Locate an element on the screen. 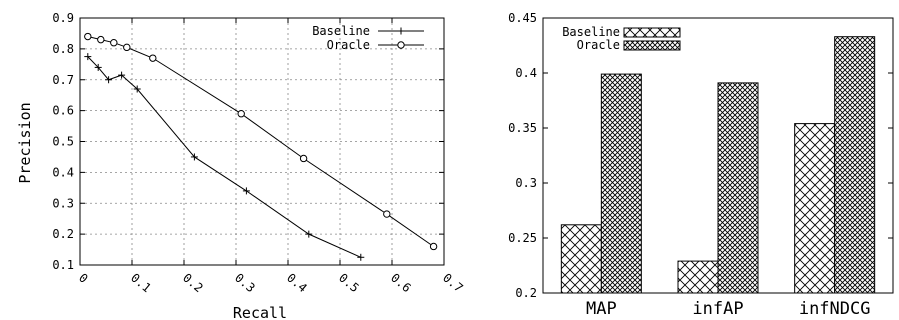 The height and width of the screenshot is (320, 899). oracle-bar-infndcg is located at coordinates (855, 165).